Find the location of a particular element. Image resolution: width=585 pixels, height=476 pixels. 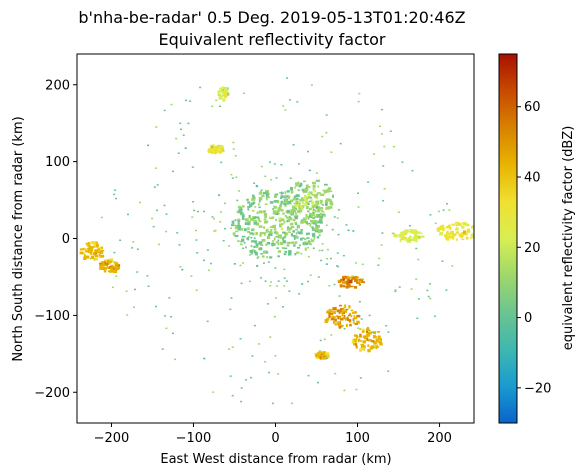

y-axis-ticks: −200 −100 0 100 200 is located at coordinates (55, 239).